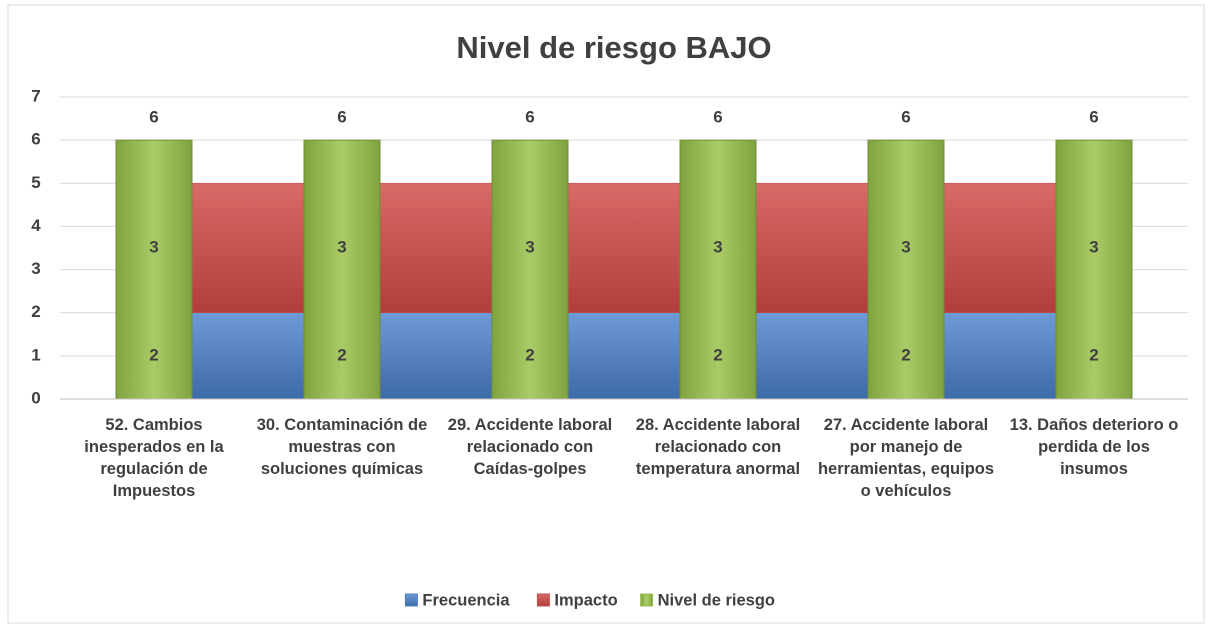 This screenshot has width=1212, height=628. Describe the element at coordinates (585, 600) in the screenshot. I see `legend-label: Impacto` at that location.